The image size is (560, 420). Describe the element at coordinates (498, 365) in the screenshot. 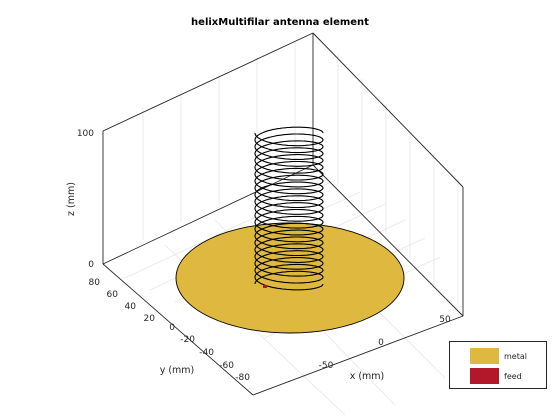

I see `legend: metal feed` at that location.